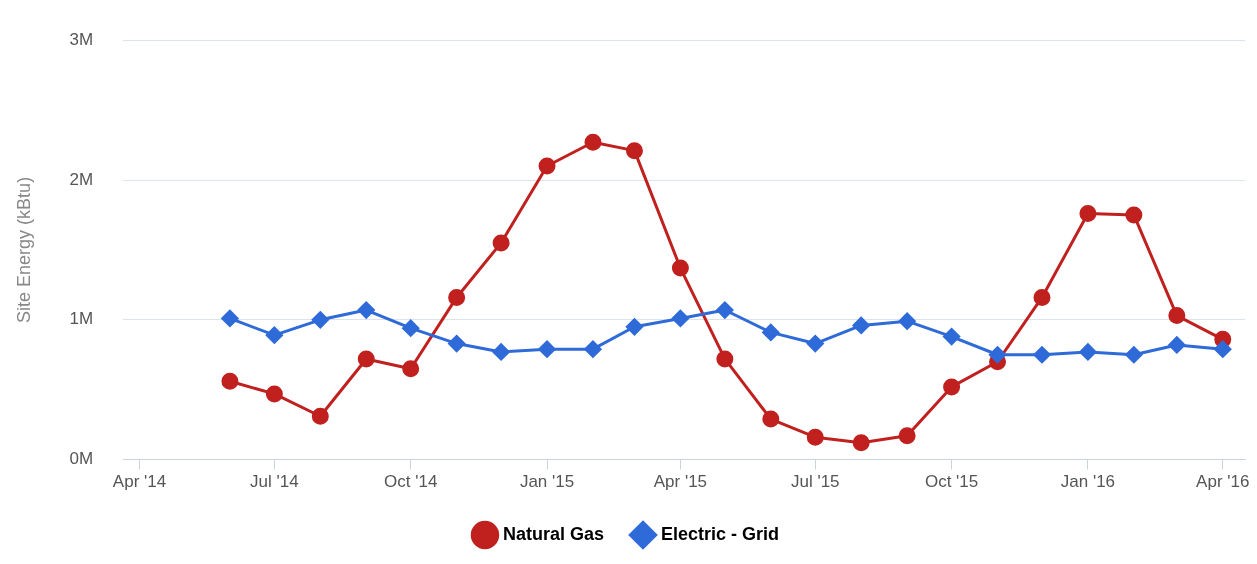 The width and height of the screenshot is (1257, 564). I want to click on x-tick-label: Apr '14, so click(139, 482).